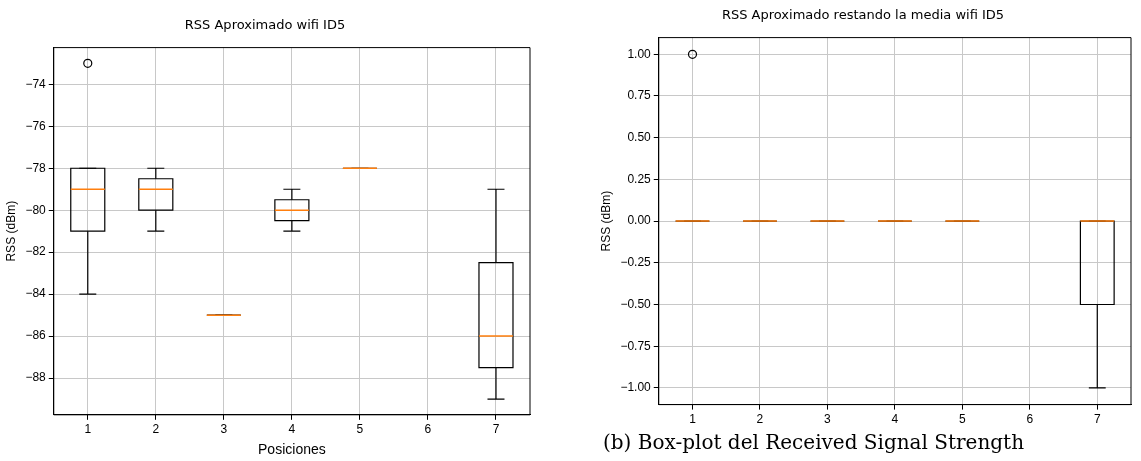  Describe the element at coordinates (863, 15) in the screenshot. I see `chart-title: RSS Aproximado restando la media wifi ID5` at that location.